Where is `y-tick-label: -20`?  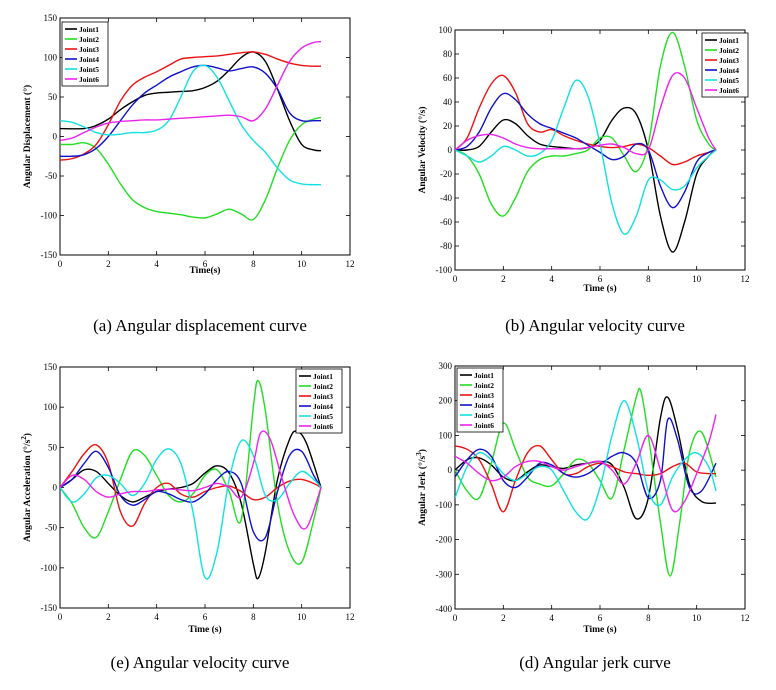
y-tick-label: -20 is located at coordinates (446, 174).